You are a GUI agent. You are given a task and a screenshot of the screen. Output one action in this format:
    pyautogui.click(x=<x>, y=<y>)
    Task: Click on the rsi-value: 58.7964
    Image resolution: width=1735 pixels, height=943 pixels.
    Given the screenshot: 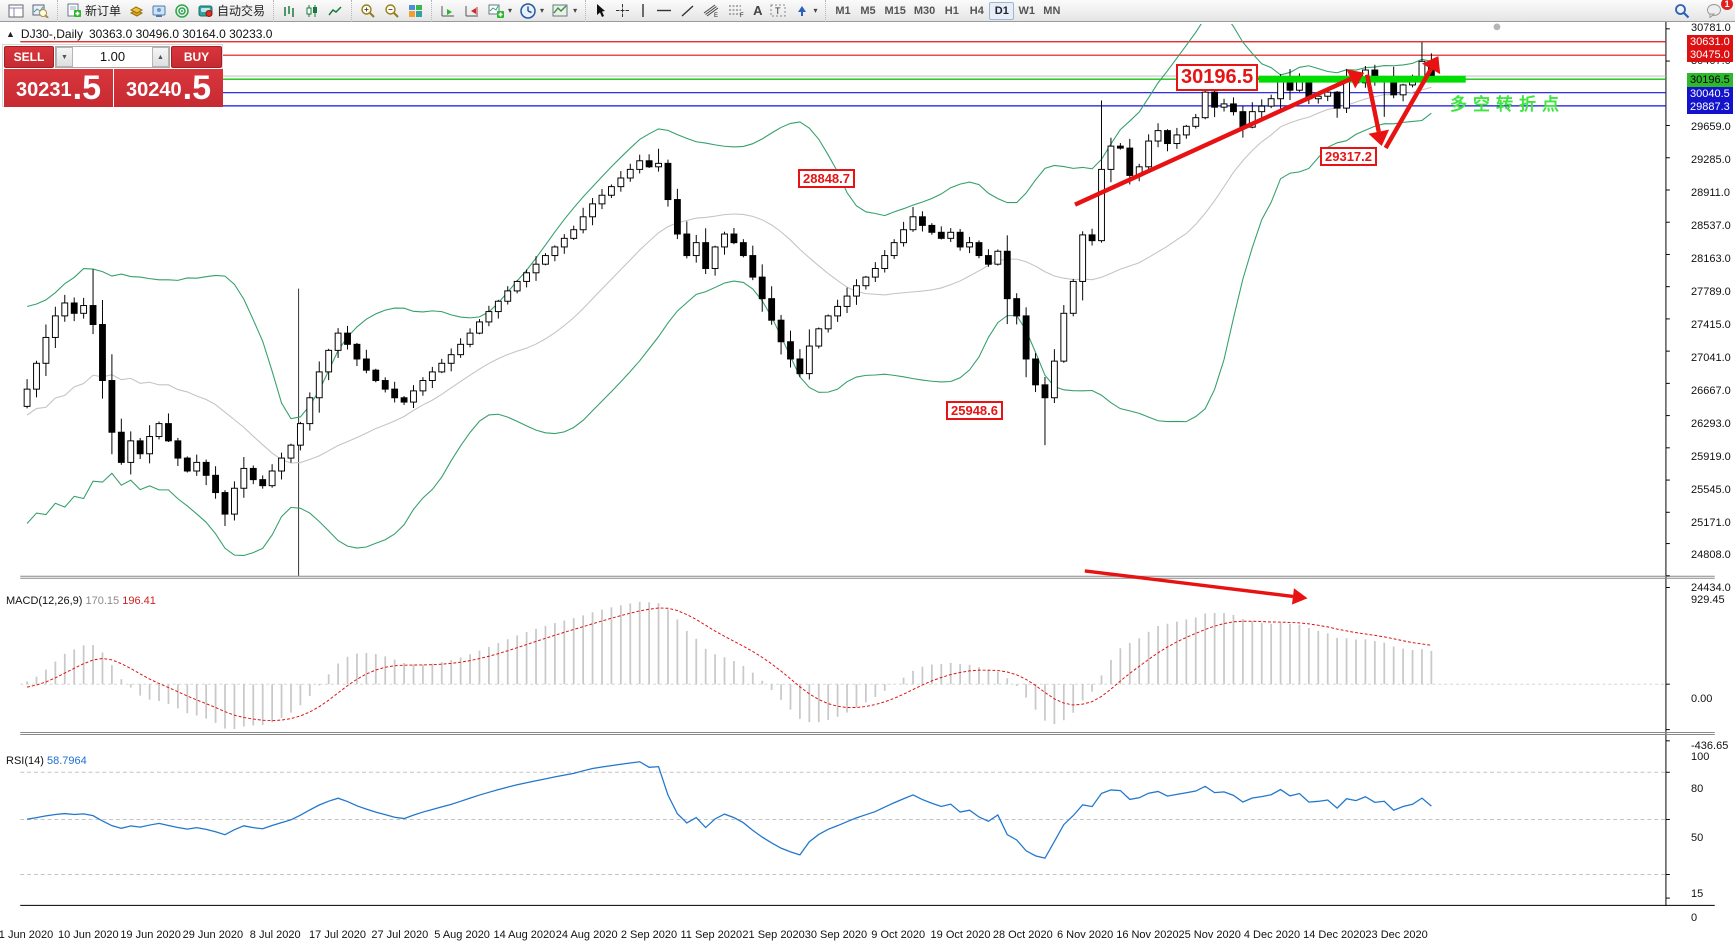 What is the action you would take?
    pyautogui.click(x=66, y=761)
    